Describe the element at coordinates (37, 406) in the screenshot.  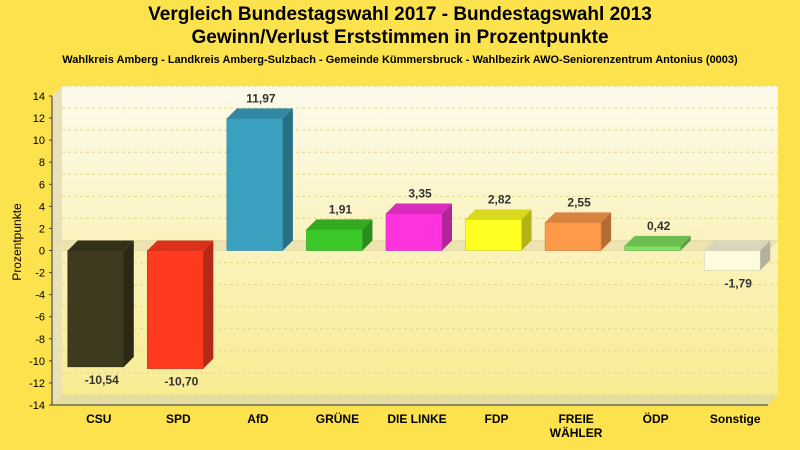
I see `y-tick-label: -14` at that location.